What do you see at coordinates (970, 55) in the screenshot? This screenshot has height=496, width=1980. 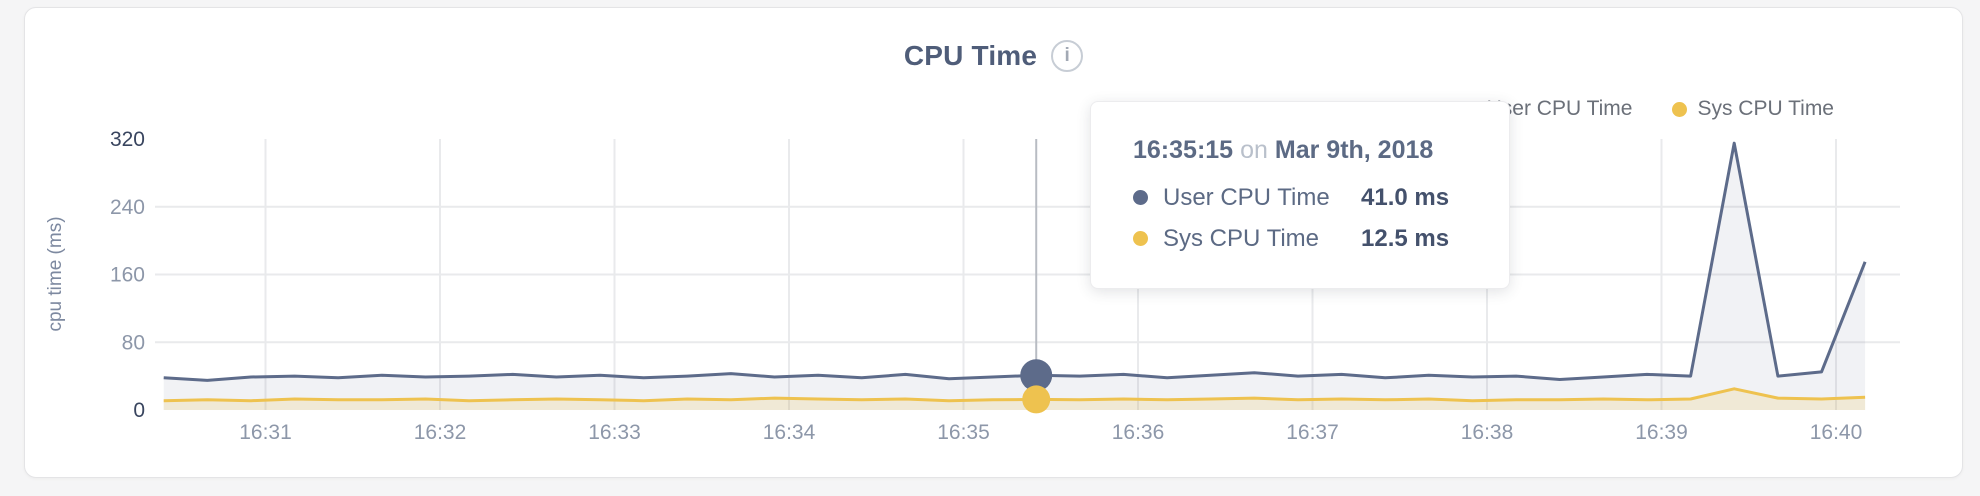 I see `chart-title: CPU Time` at bounding box center [970, 55].